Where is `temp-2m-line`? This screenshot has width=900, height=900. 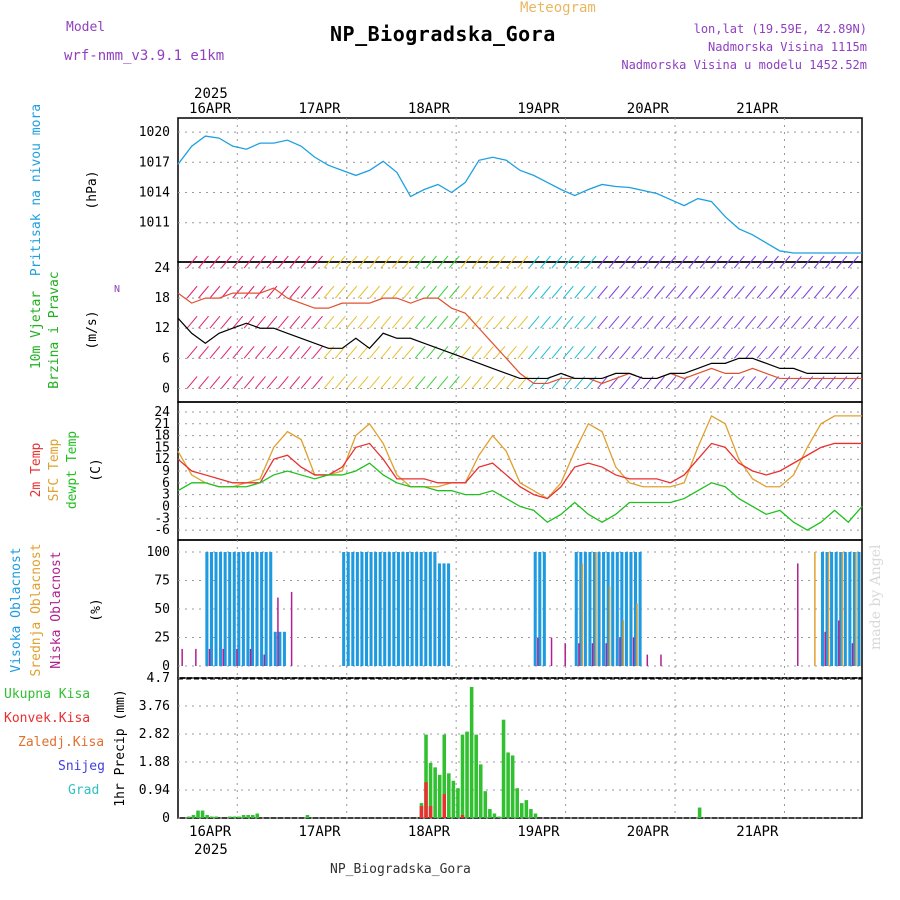 temp-2m-line is located at coordinates (519, 471).